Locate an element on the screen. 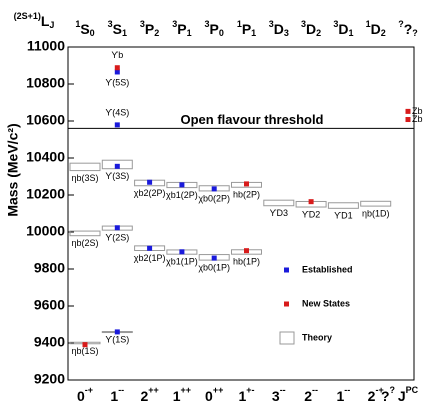  column-label-sup: ? is located at coordinates (401, 24).